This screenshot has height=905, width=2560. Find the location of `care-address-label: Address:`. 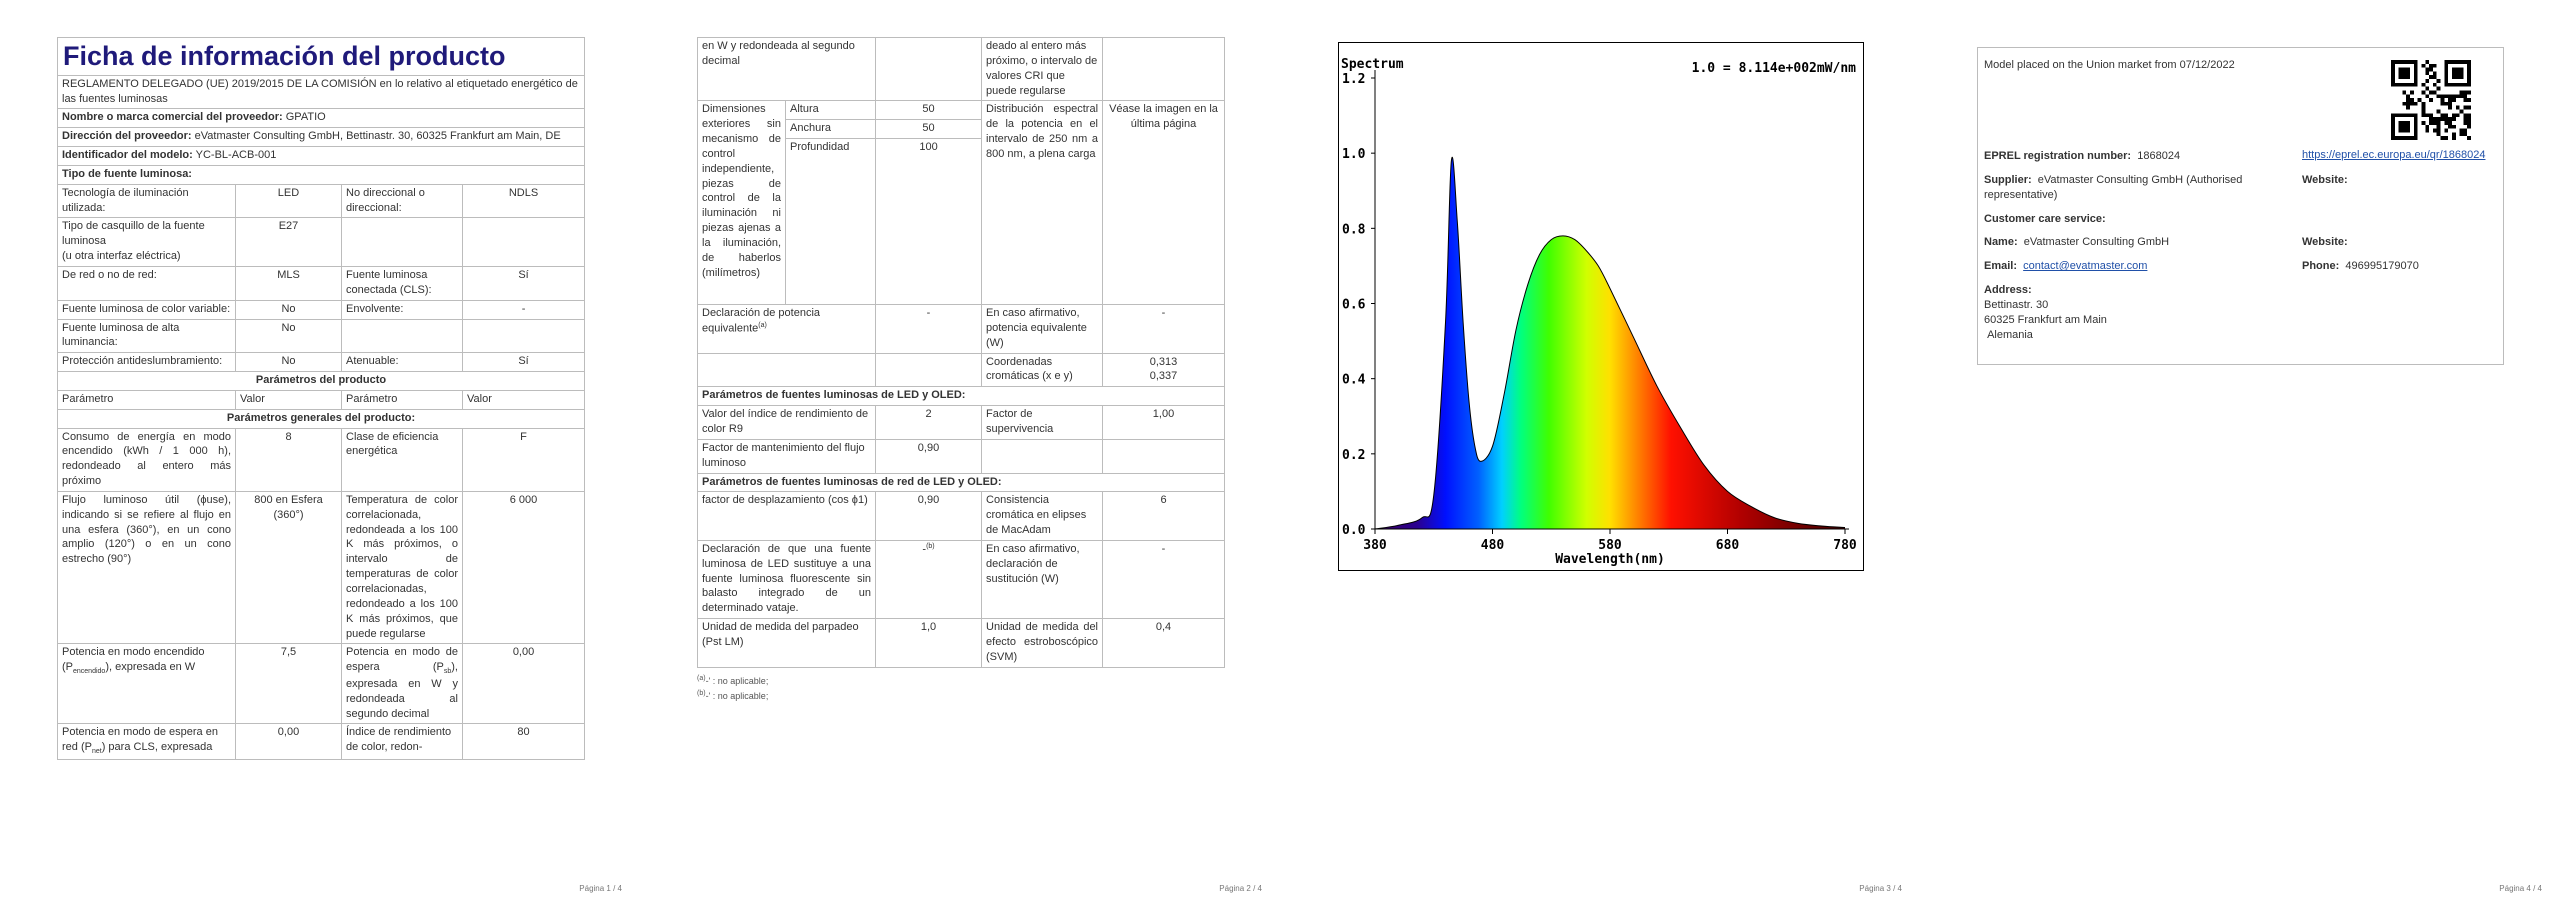

care-address-label: Address: is located at coordinates (2008, 290).